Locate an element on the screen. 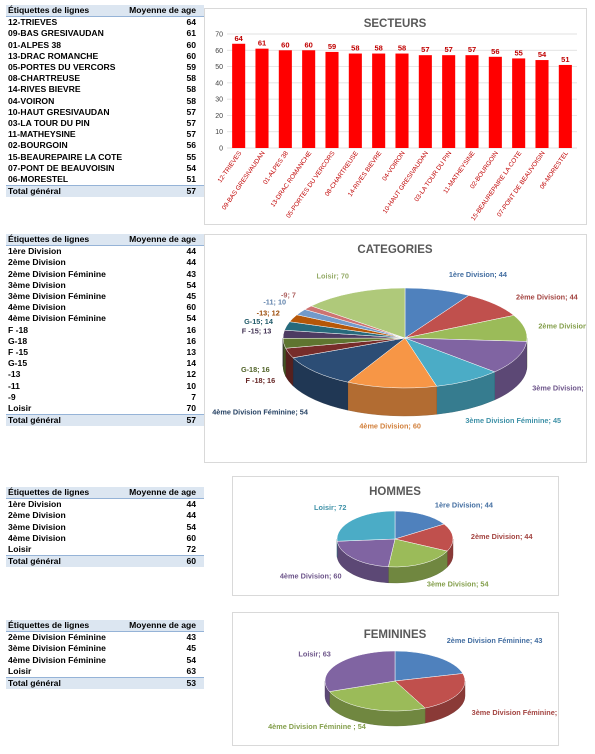 Image resolution: width=595 pixels, height=754 pixels. row-label: 01-ALPES 38 is located at coordinates (35, 44).